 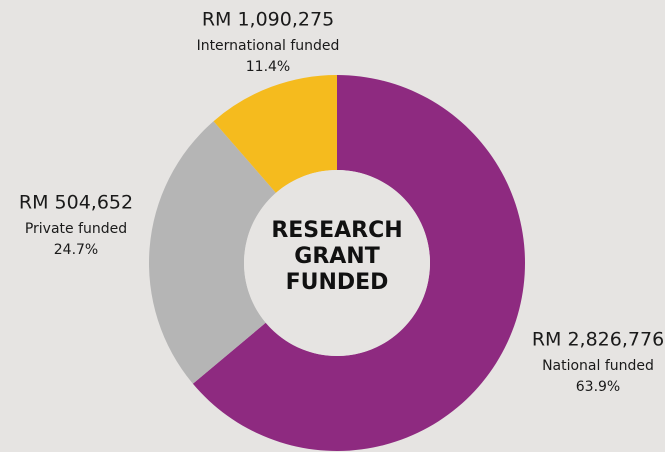 I want to click on category-label: Private funded, so click(x=76, y=229).